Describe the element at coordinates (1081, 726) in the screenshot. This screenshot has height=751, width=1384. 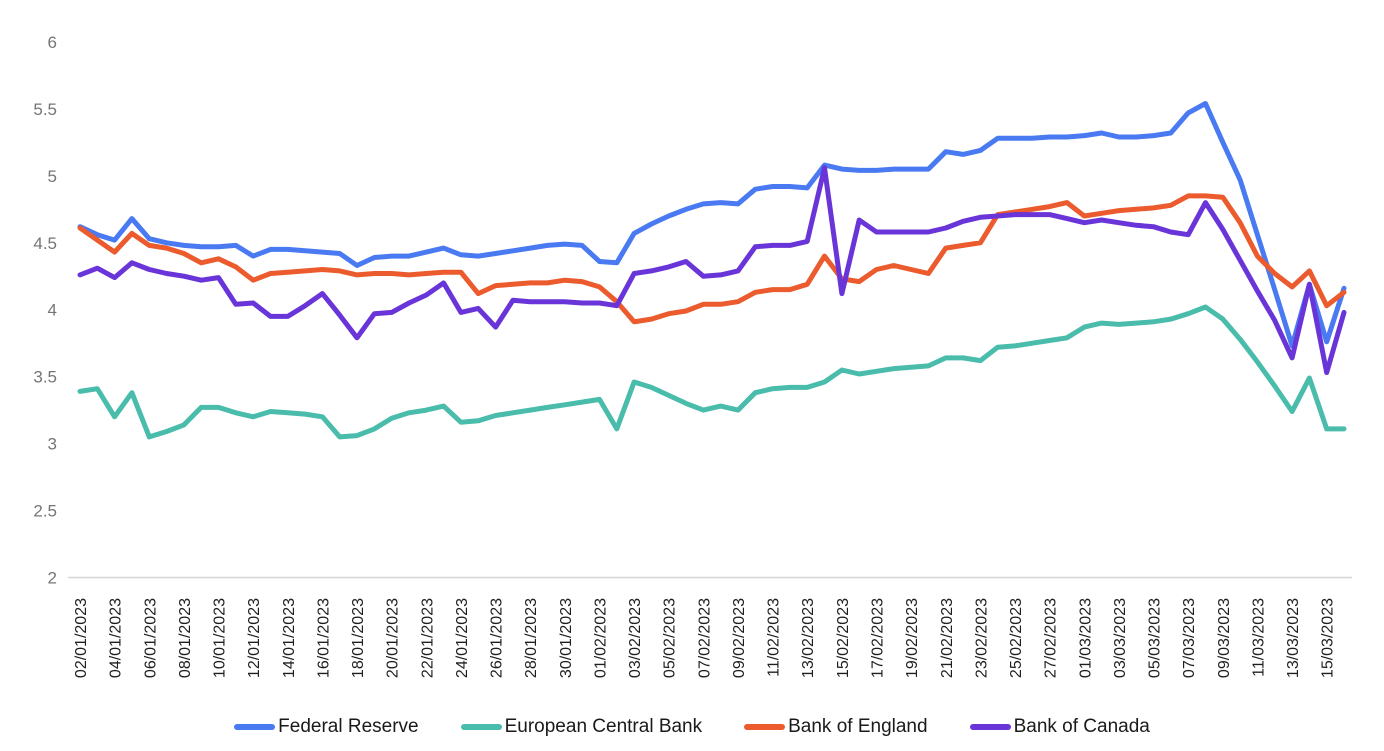
I see `legend-label: Bank of Canada` at that location.